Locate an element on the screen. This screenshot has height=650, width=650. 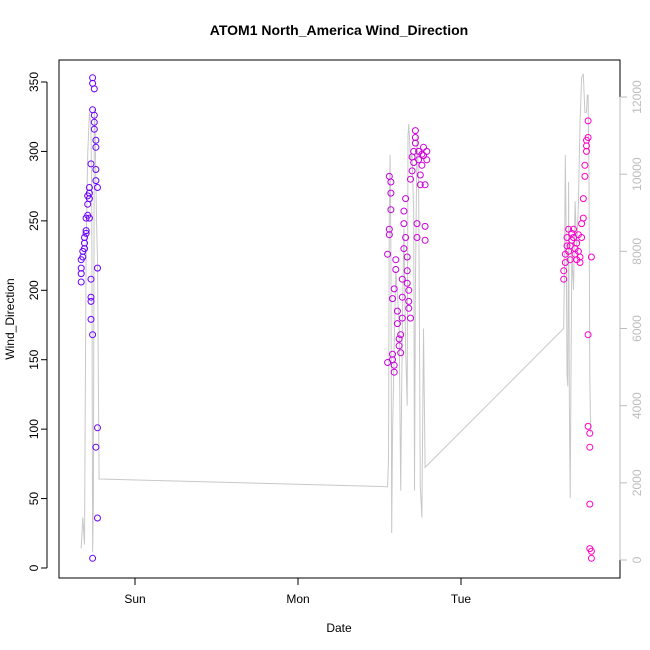
y-left-tick-label: 200 is located at coordinates (34, 290).